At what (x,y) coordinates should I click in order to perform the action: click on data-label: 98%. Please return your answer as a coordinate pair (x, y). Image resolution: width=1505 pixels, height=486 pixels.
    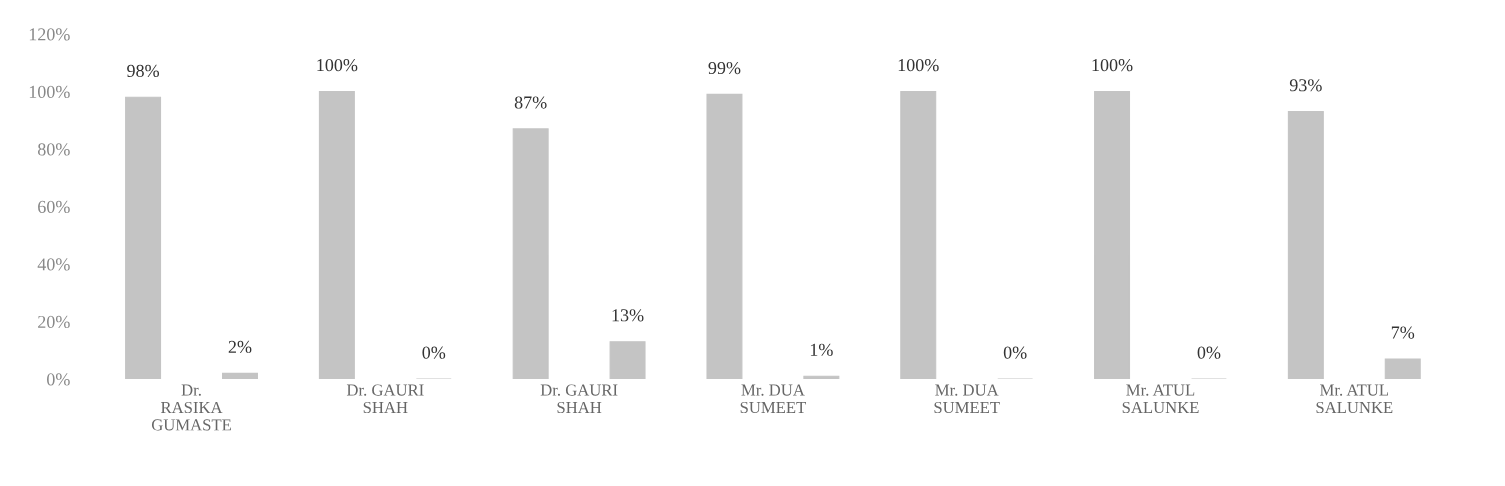
    Looking at the image, I should click on (143, 71).